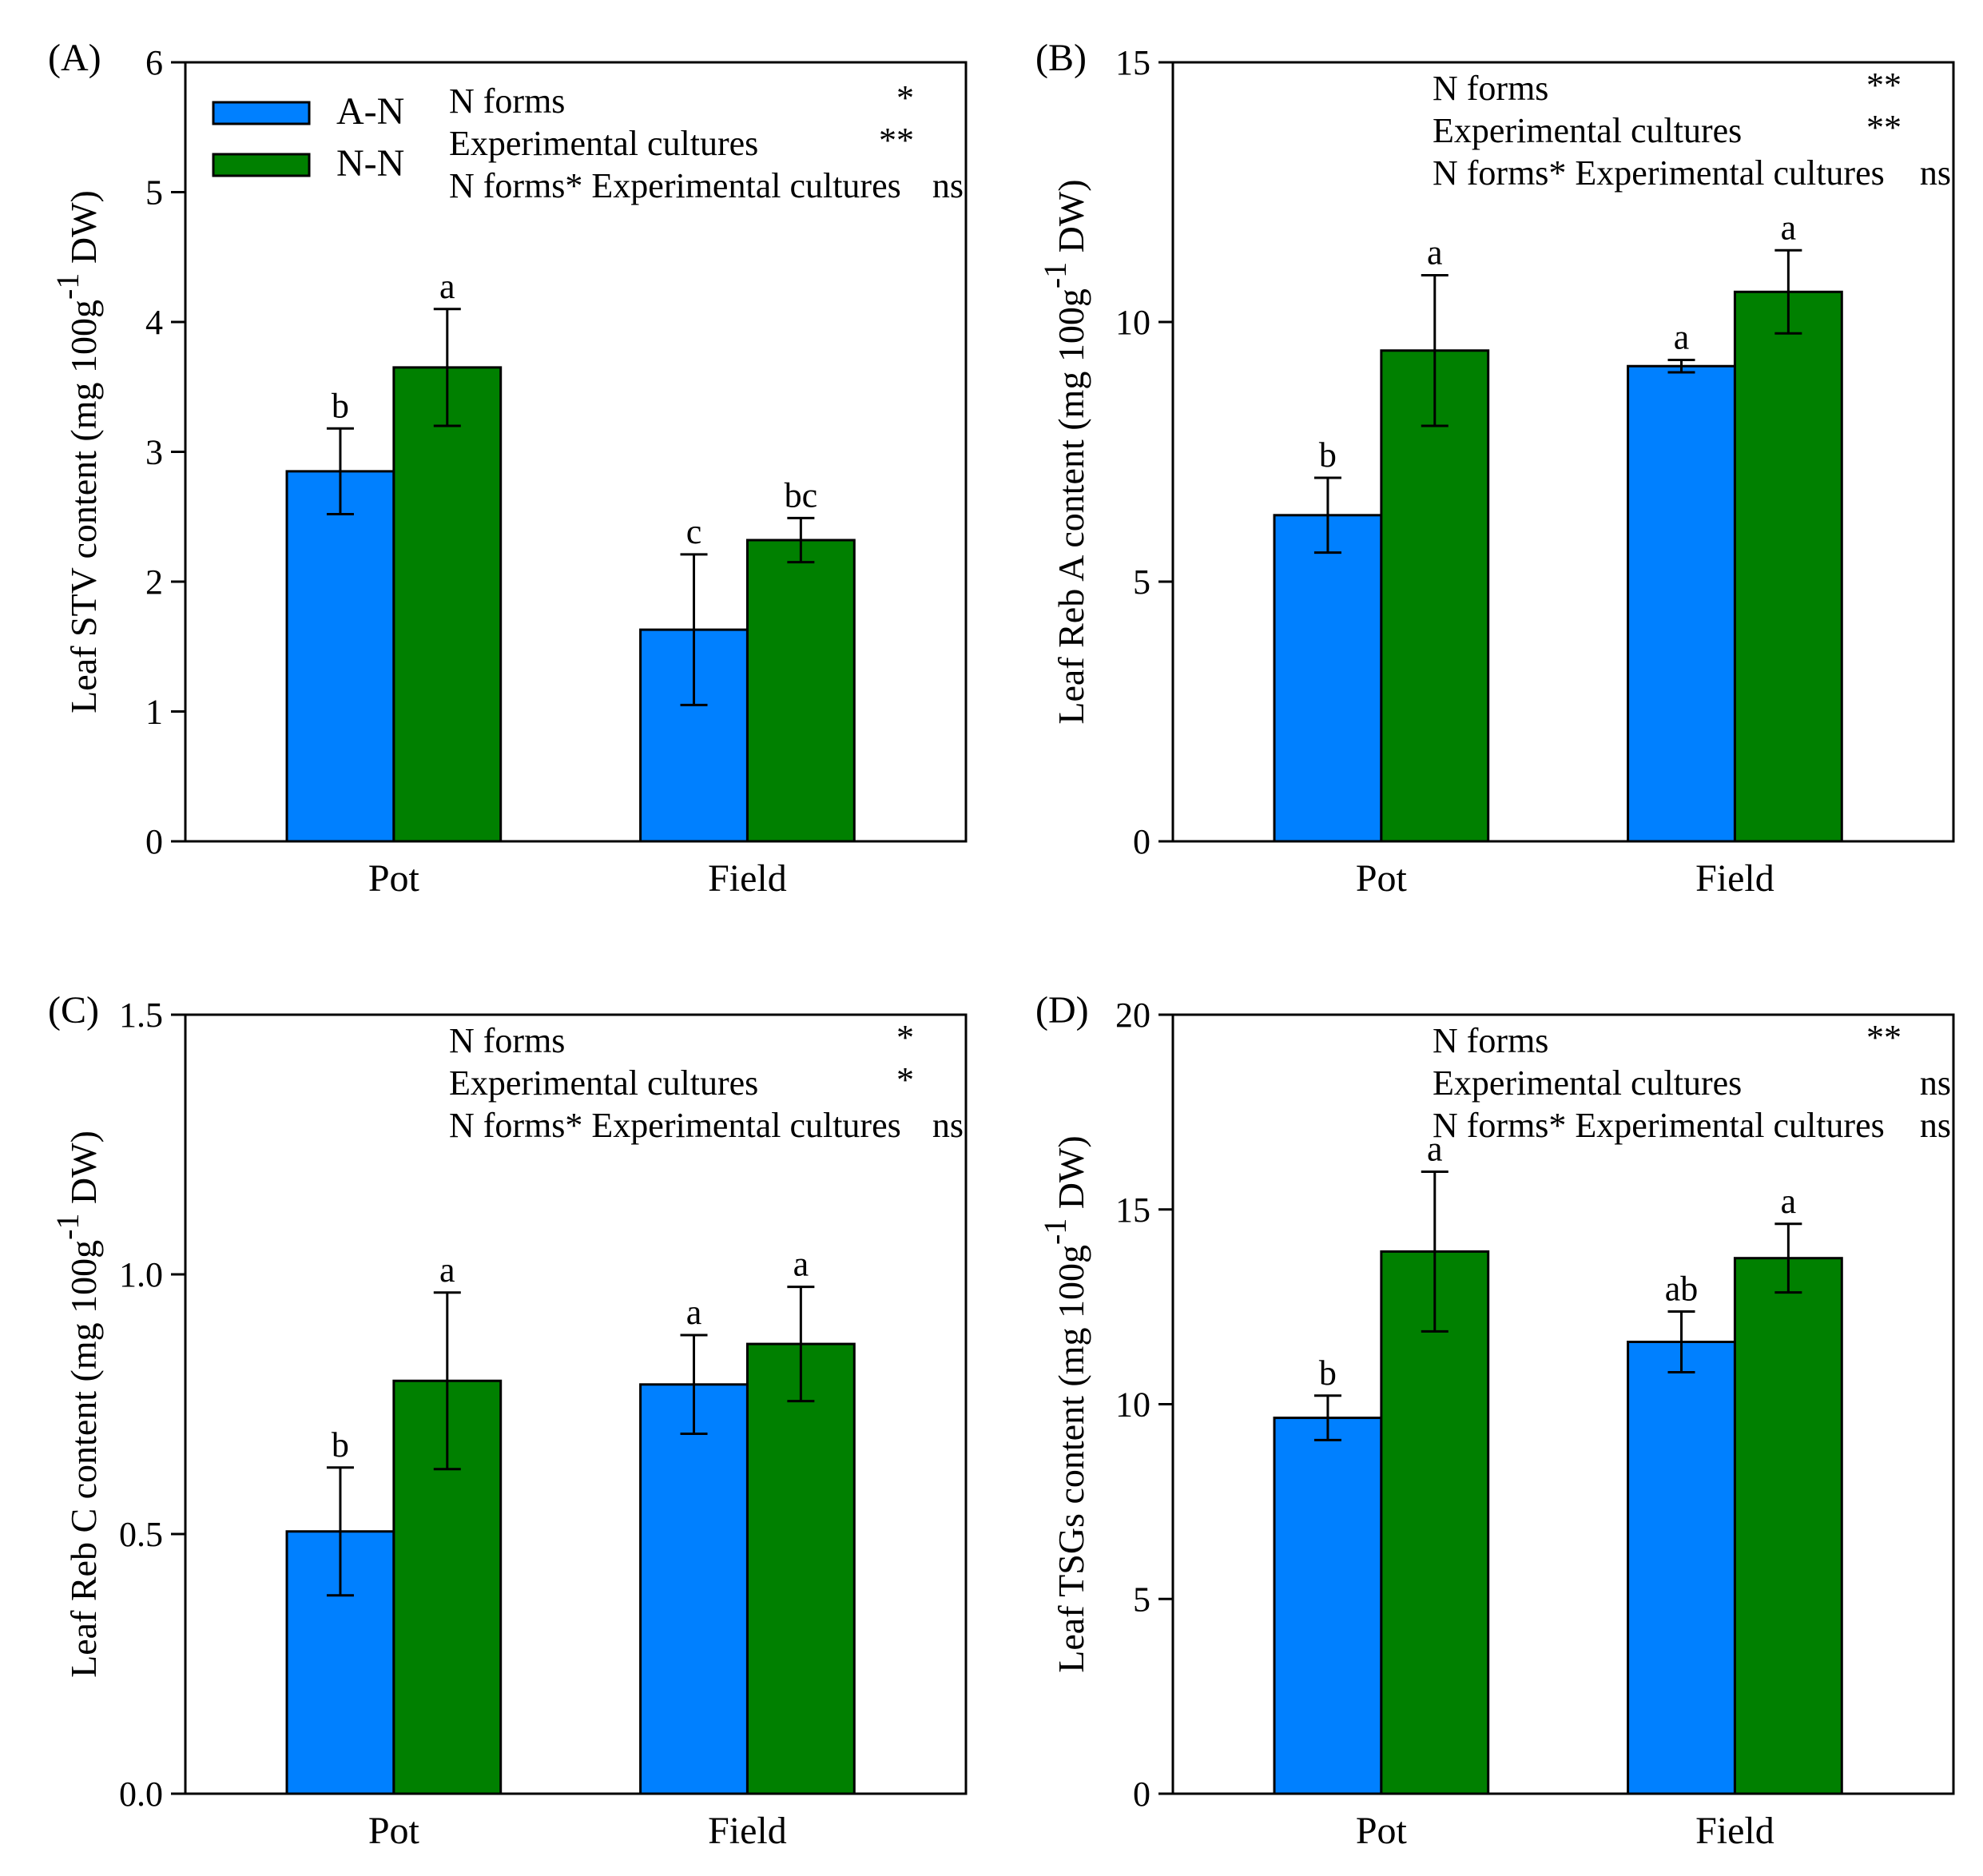  What do you see at coordinates (261, 113) in the screenshot?
I see `legend-swatch-a-n` at bounding box center [261, 113].